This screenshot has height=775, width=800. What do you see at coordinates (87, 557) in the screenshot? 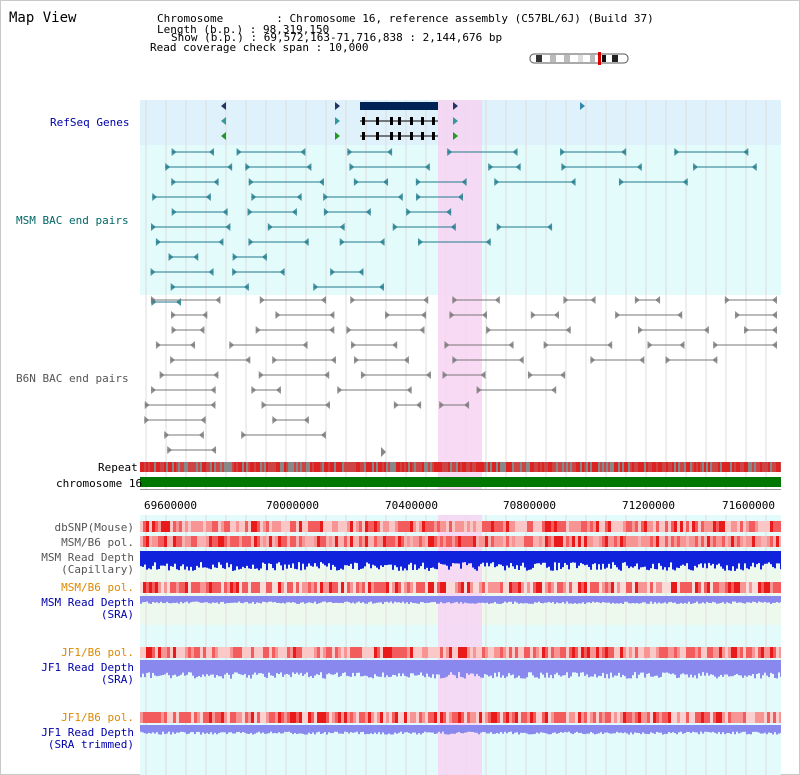
I see `track-label-msm-depth-capillary: MSM Read Depth` at bounding box center [87, 557].